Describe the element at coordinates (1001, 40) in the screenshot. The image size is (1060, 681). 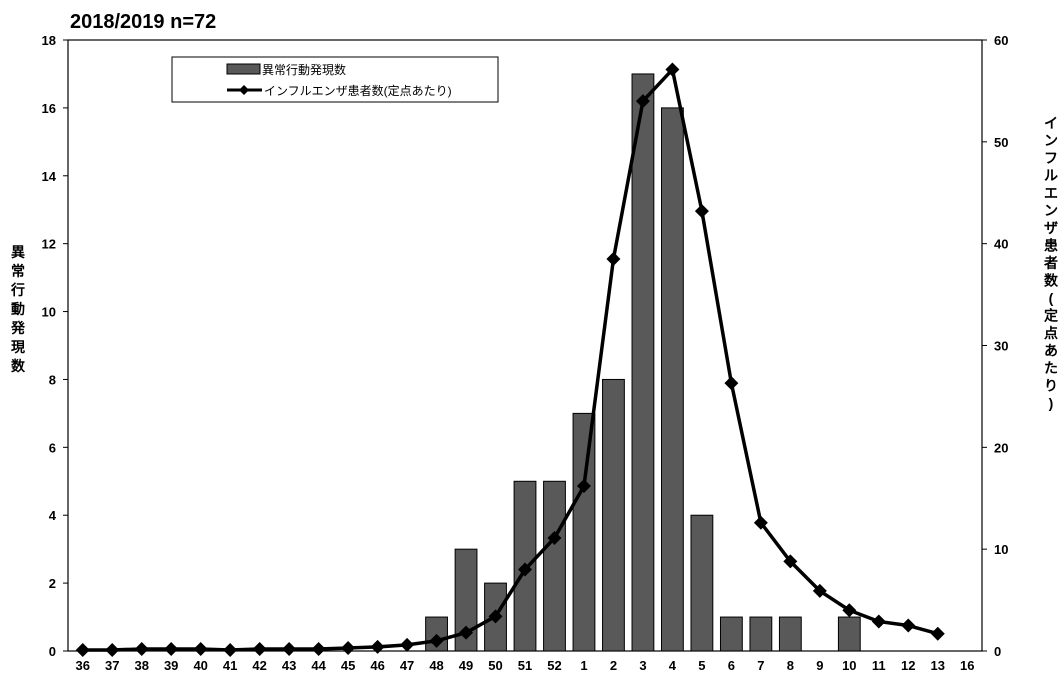
I see `y-right-tick-label: 60` at that location.